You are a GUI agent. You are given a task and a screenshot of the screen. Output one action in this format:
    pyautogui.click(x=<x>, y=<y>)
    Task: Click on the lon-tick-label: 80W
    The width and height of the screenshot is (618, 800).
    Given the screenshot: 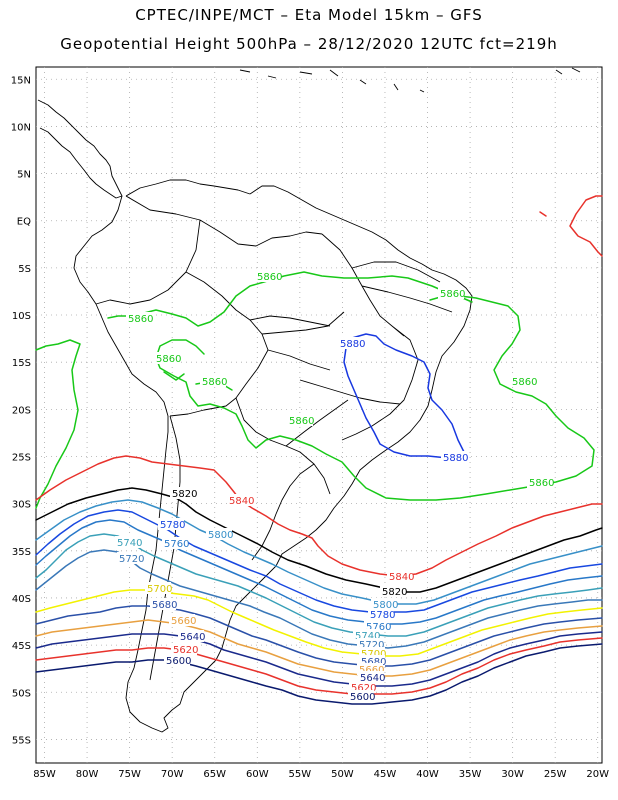 What is the action you would take?
    pyautogui.click(x=87, y=774)
    